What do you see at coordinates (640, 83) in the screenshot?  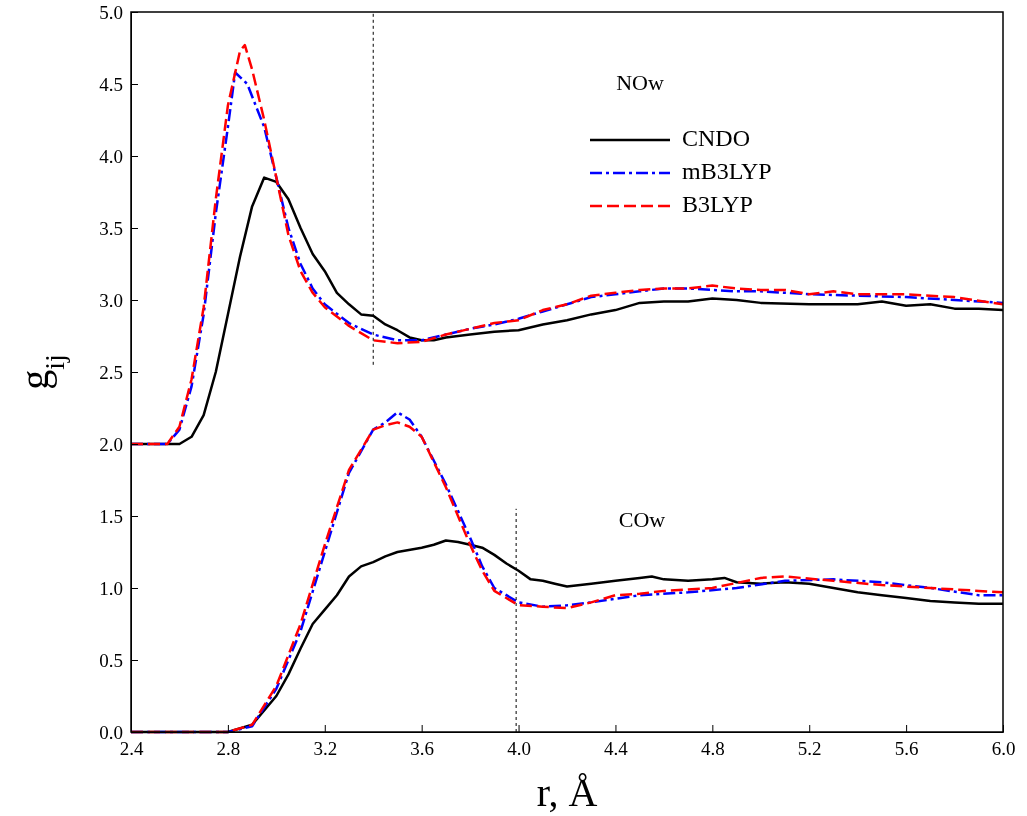 I see `annotation: NOw` at bounding box center [640, 83].